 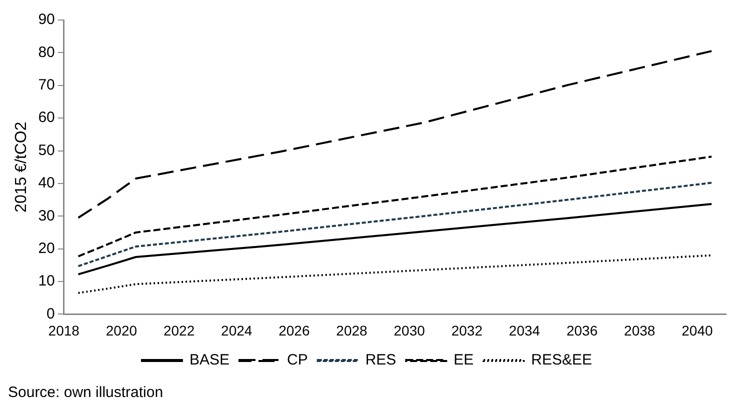 What do you see at coordinates (380, 360) in the screenshot?
I see `legend-label: RES` at bounding box center [380, 360].